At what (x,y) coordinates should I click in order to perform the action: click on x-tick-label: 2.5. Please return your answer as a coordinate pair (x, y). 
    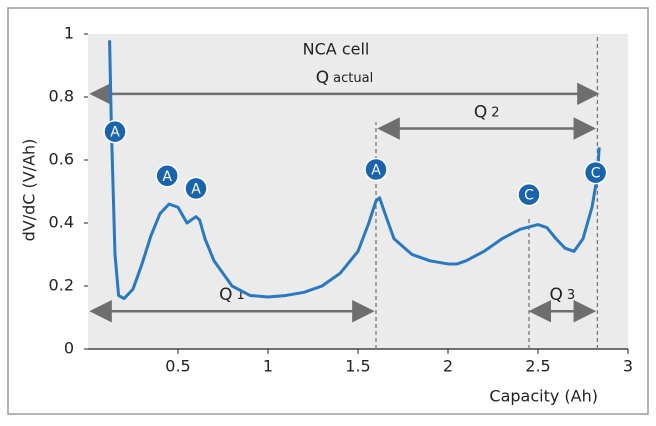
    Looking at the image, I should click on (537, 366).